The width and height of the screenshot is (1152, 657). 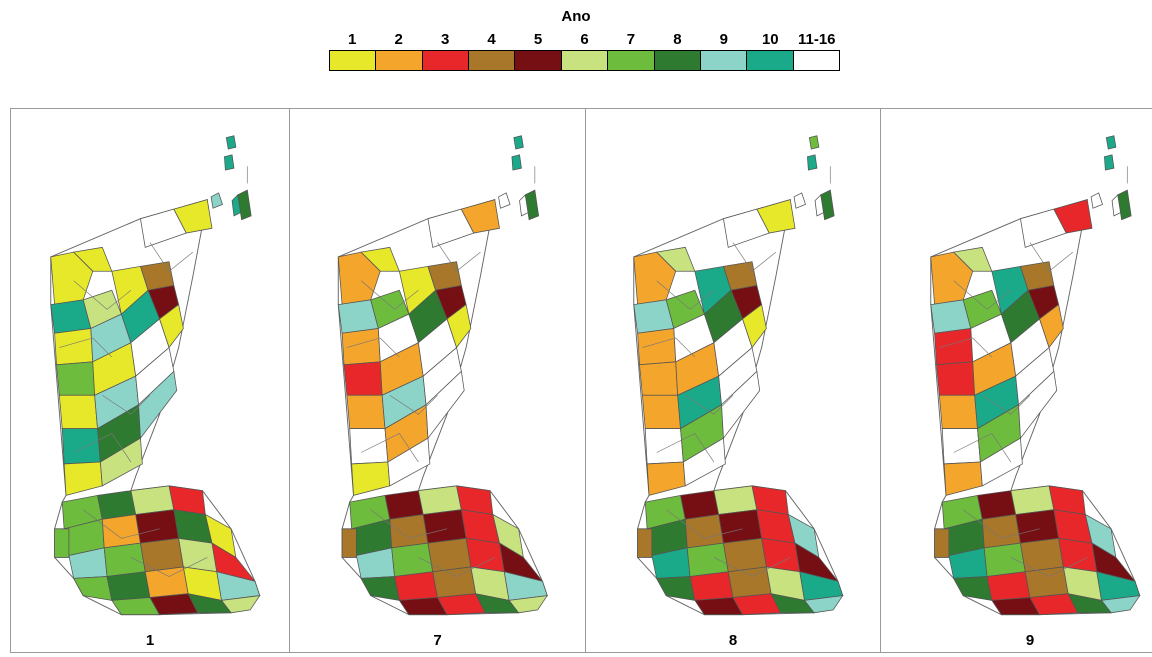 I want to click on legend-label: 10, so click(x=770, y=39).